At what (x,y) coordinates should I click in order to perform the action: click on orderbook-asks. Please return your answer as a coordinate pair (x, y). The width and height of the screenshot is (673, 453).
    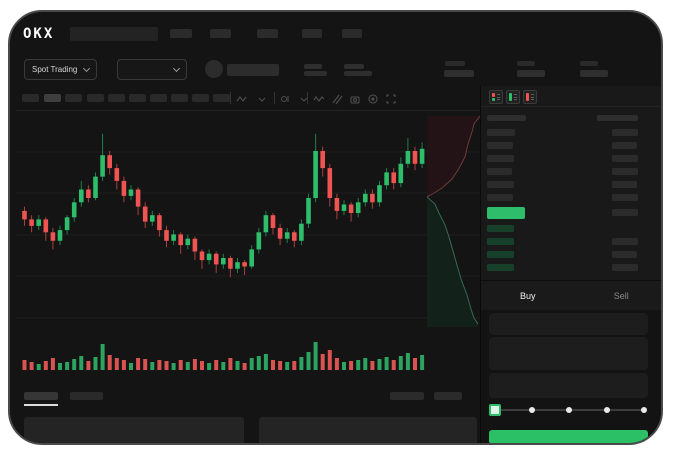
    Looking at the image, I should click on (562, 168).